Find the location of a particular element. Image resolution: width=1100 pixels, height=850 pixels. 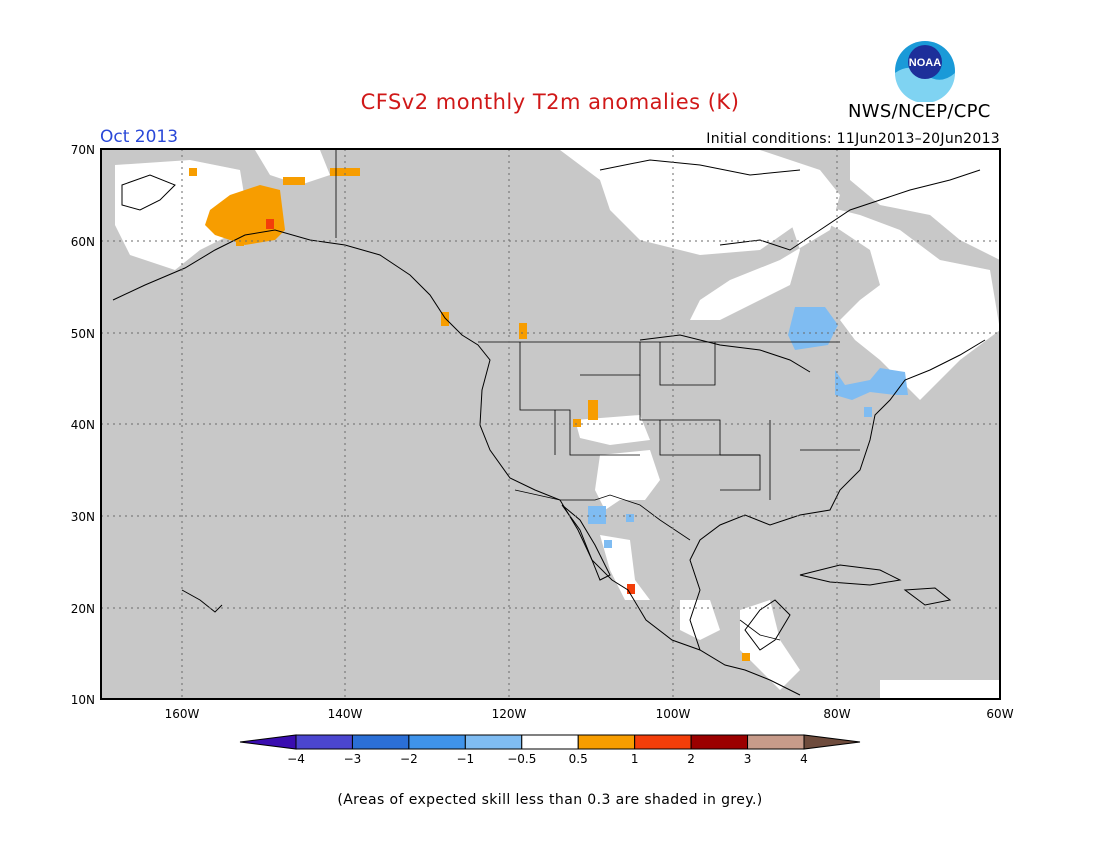

colorbar: −4 −3 −2 −1 −0.5 0.5 1 2 3 4 is located at coordinates (550, 750).